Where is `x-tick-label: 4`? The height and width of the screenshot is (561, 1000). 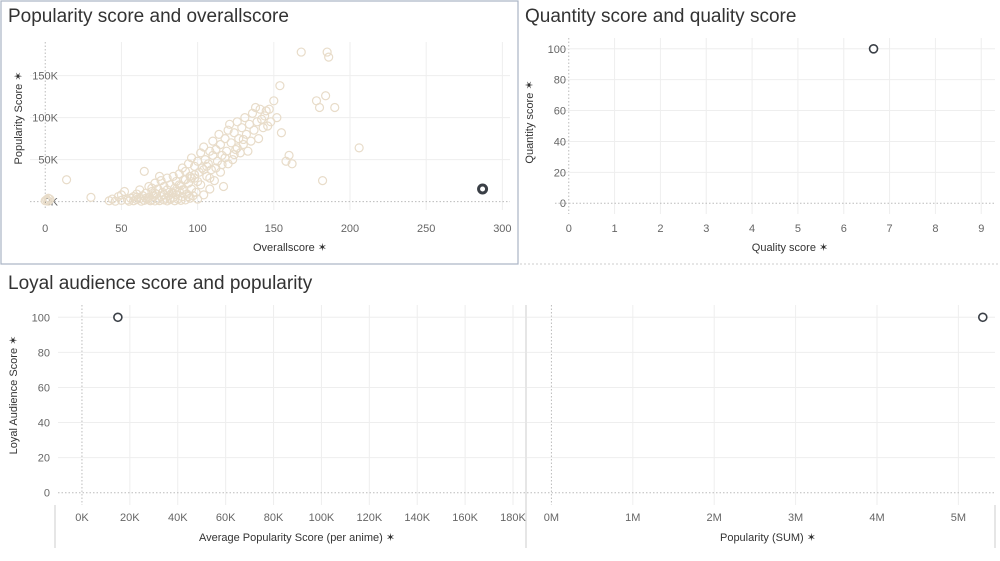
x-tick-label: 4 is located at coordinates (752, 229).